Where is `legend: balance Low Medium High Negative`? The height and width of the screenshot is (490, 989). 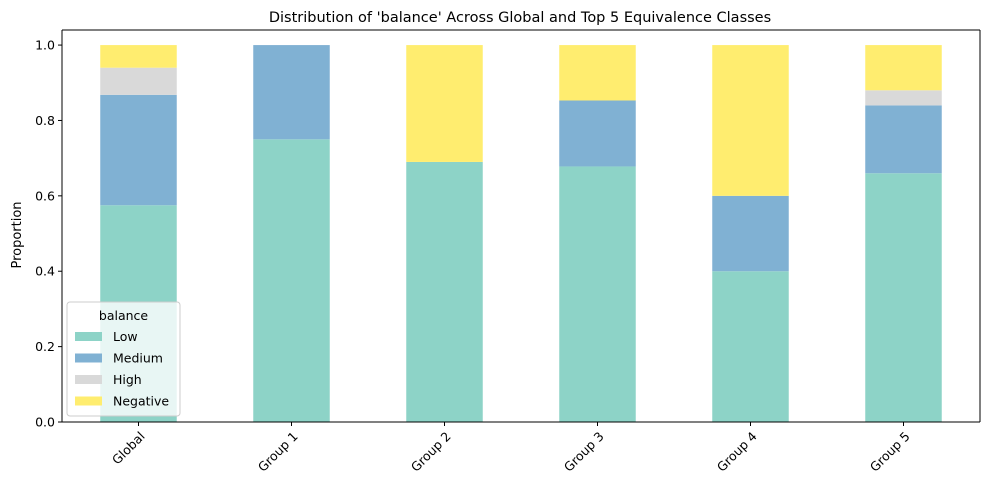
legend: balance Low Medium High Negative is located at coordinates (123, 359).